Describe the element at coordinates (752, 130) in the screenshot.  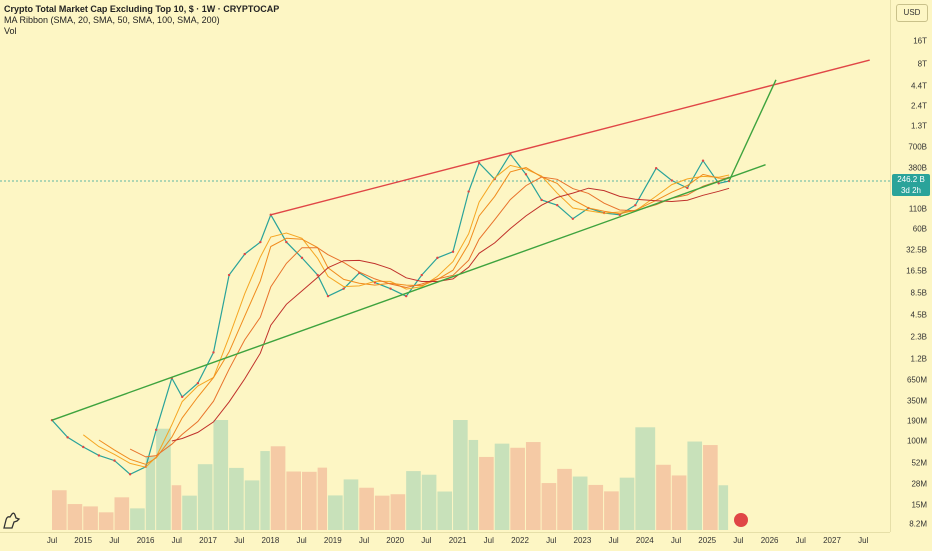
I see `trend-line-projection` at that location.